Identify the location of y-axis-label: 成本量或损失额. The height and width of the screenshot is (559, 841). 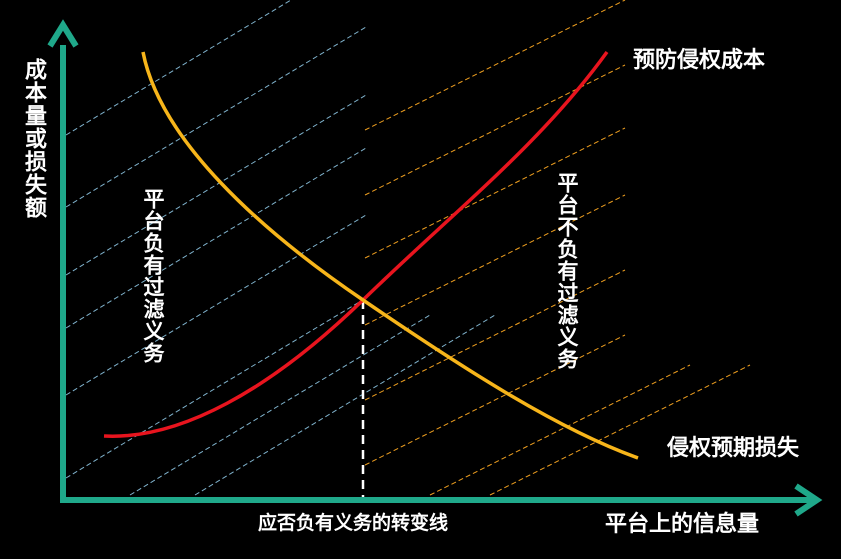
(33, 138).